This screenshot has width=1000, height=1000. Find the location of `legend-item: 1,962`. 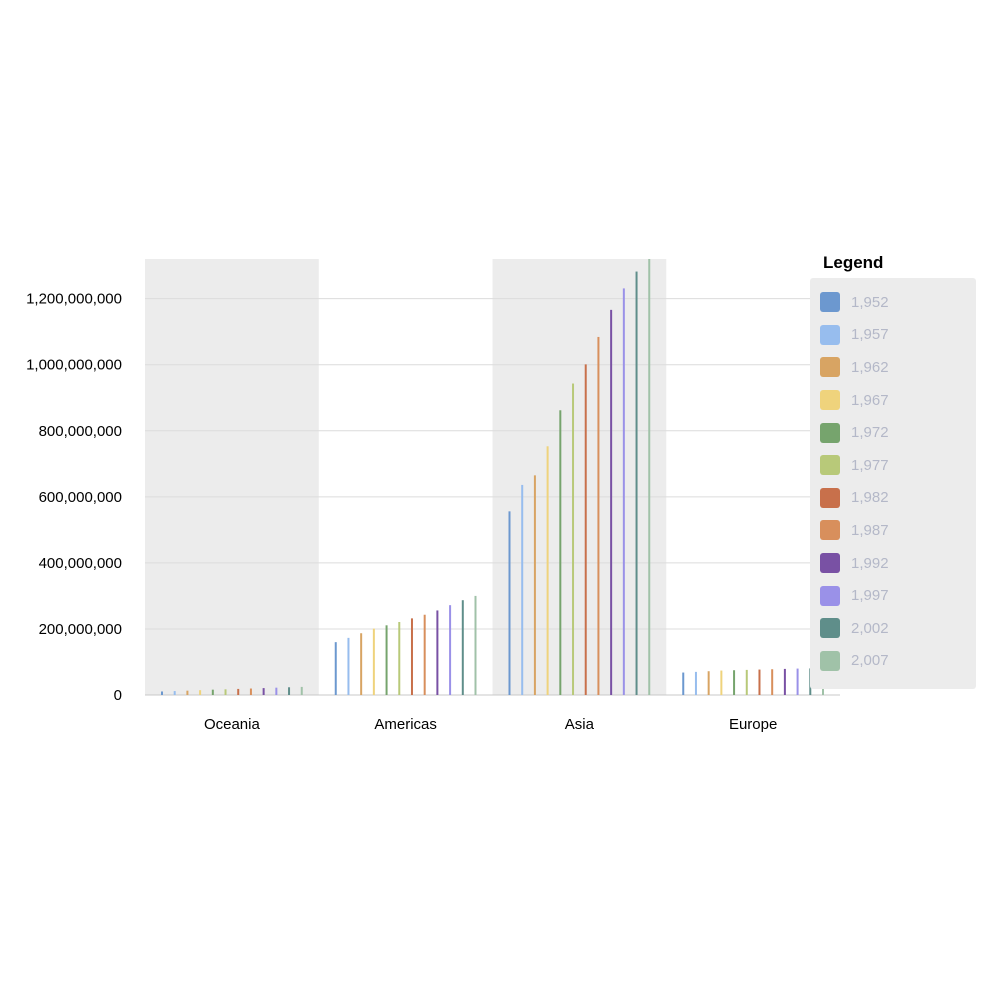

legend-item: 1,962 is located at coordinates (893, 367).